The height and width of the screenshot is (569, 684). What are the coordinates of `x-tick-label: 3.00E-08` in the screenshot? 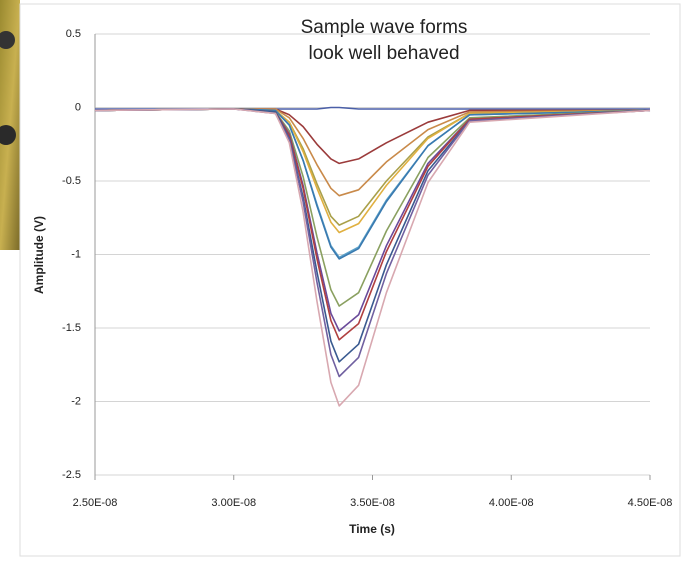 It's located at (233, 503).